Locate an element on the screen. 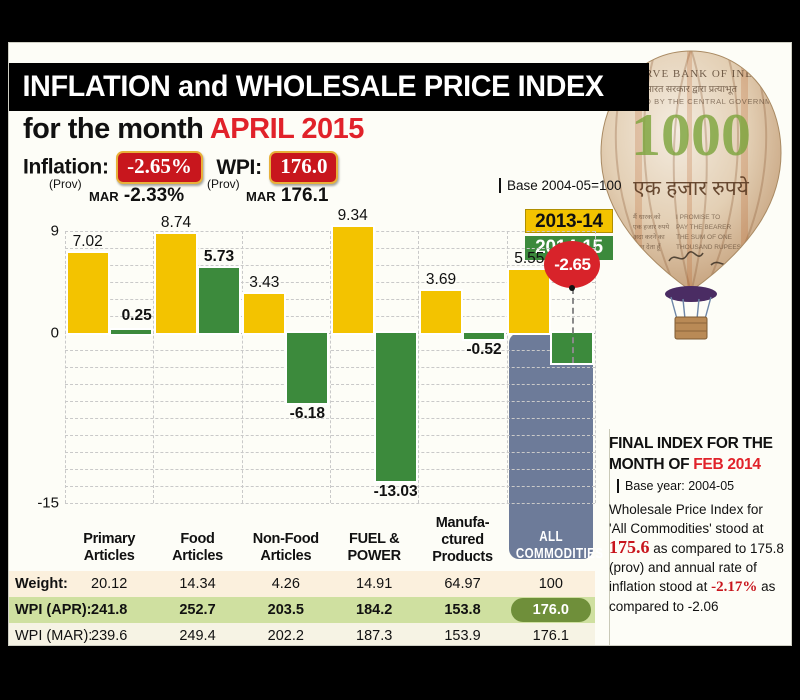 The image size is (800, 700). category-label-line: Non-Food is located at coordinates (285, 539).